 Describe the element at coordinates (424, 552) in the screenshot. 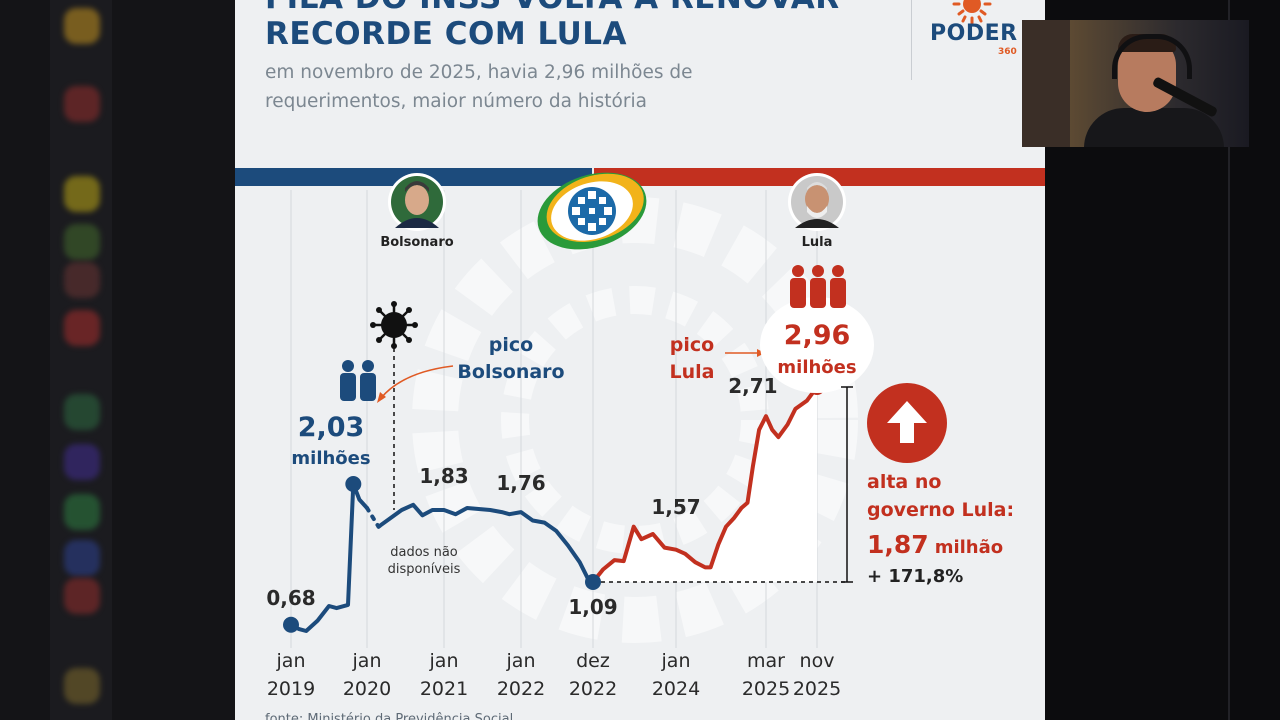

I see `missing-data-note: dados não` at that location.